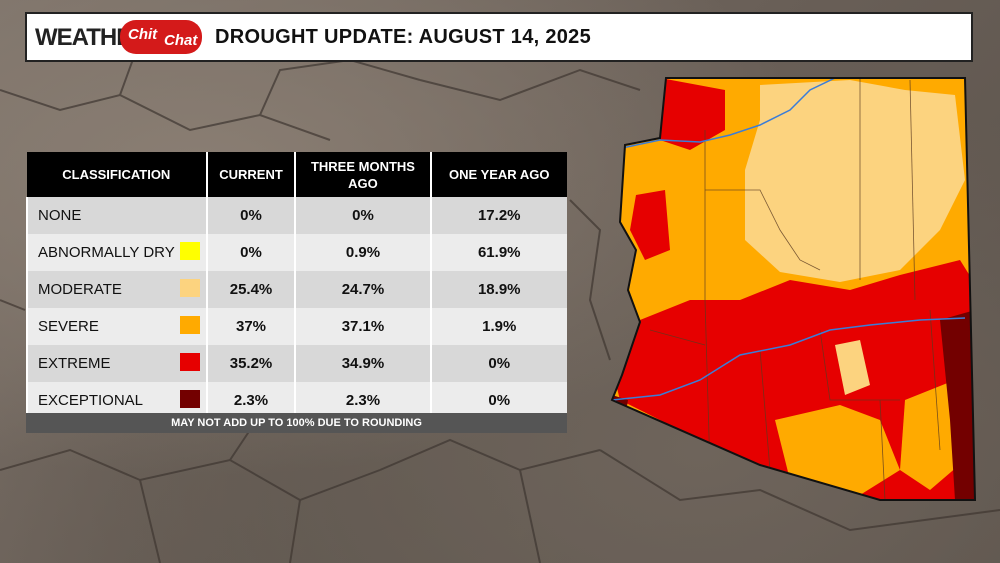 Image resolution: width=1000 pixels, height=563 pixels. I want to click on row-label: MODERATE, so click(116, 289).